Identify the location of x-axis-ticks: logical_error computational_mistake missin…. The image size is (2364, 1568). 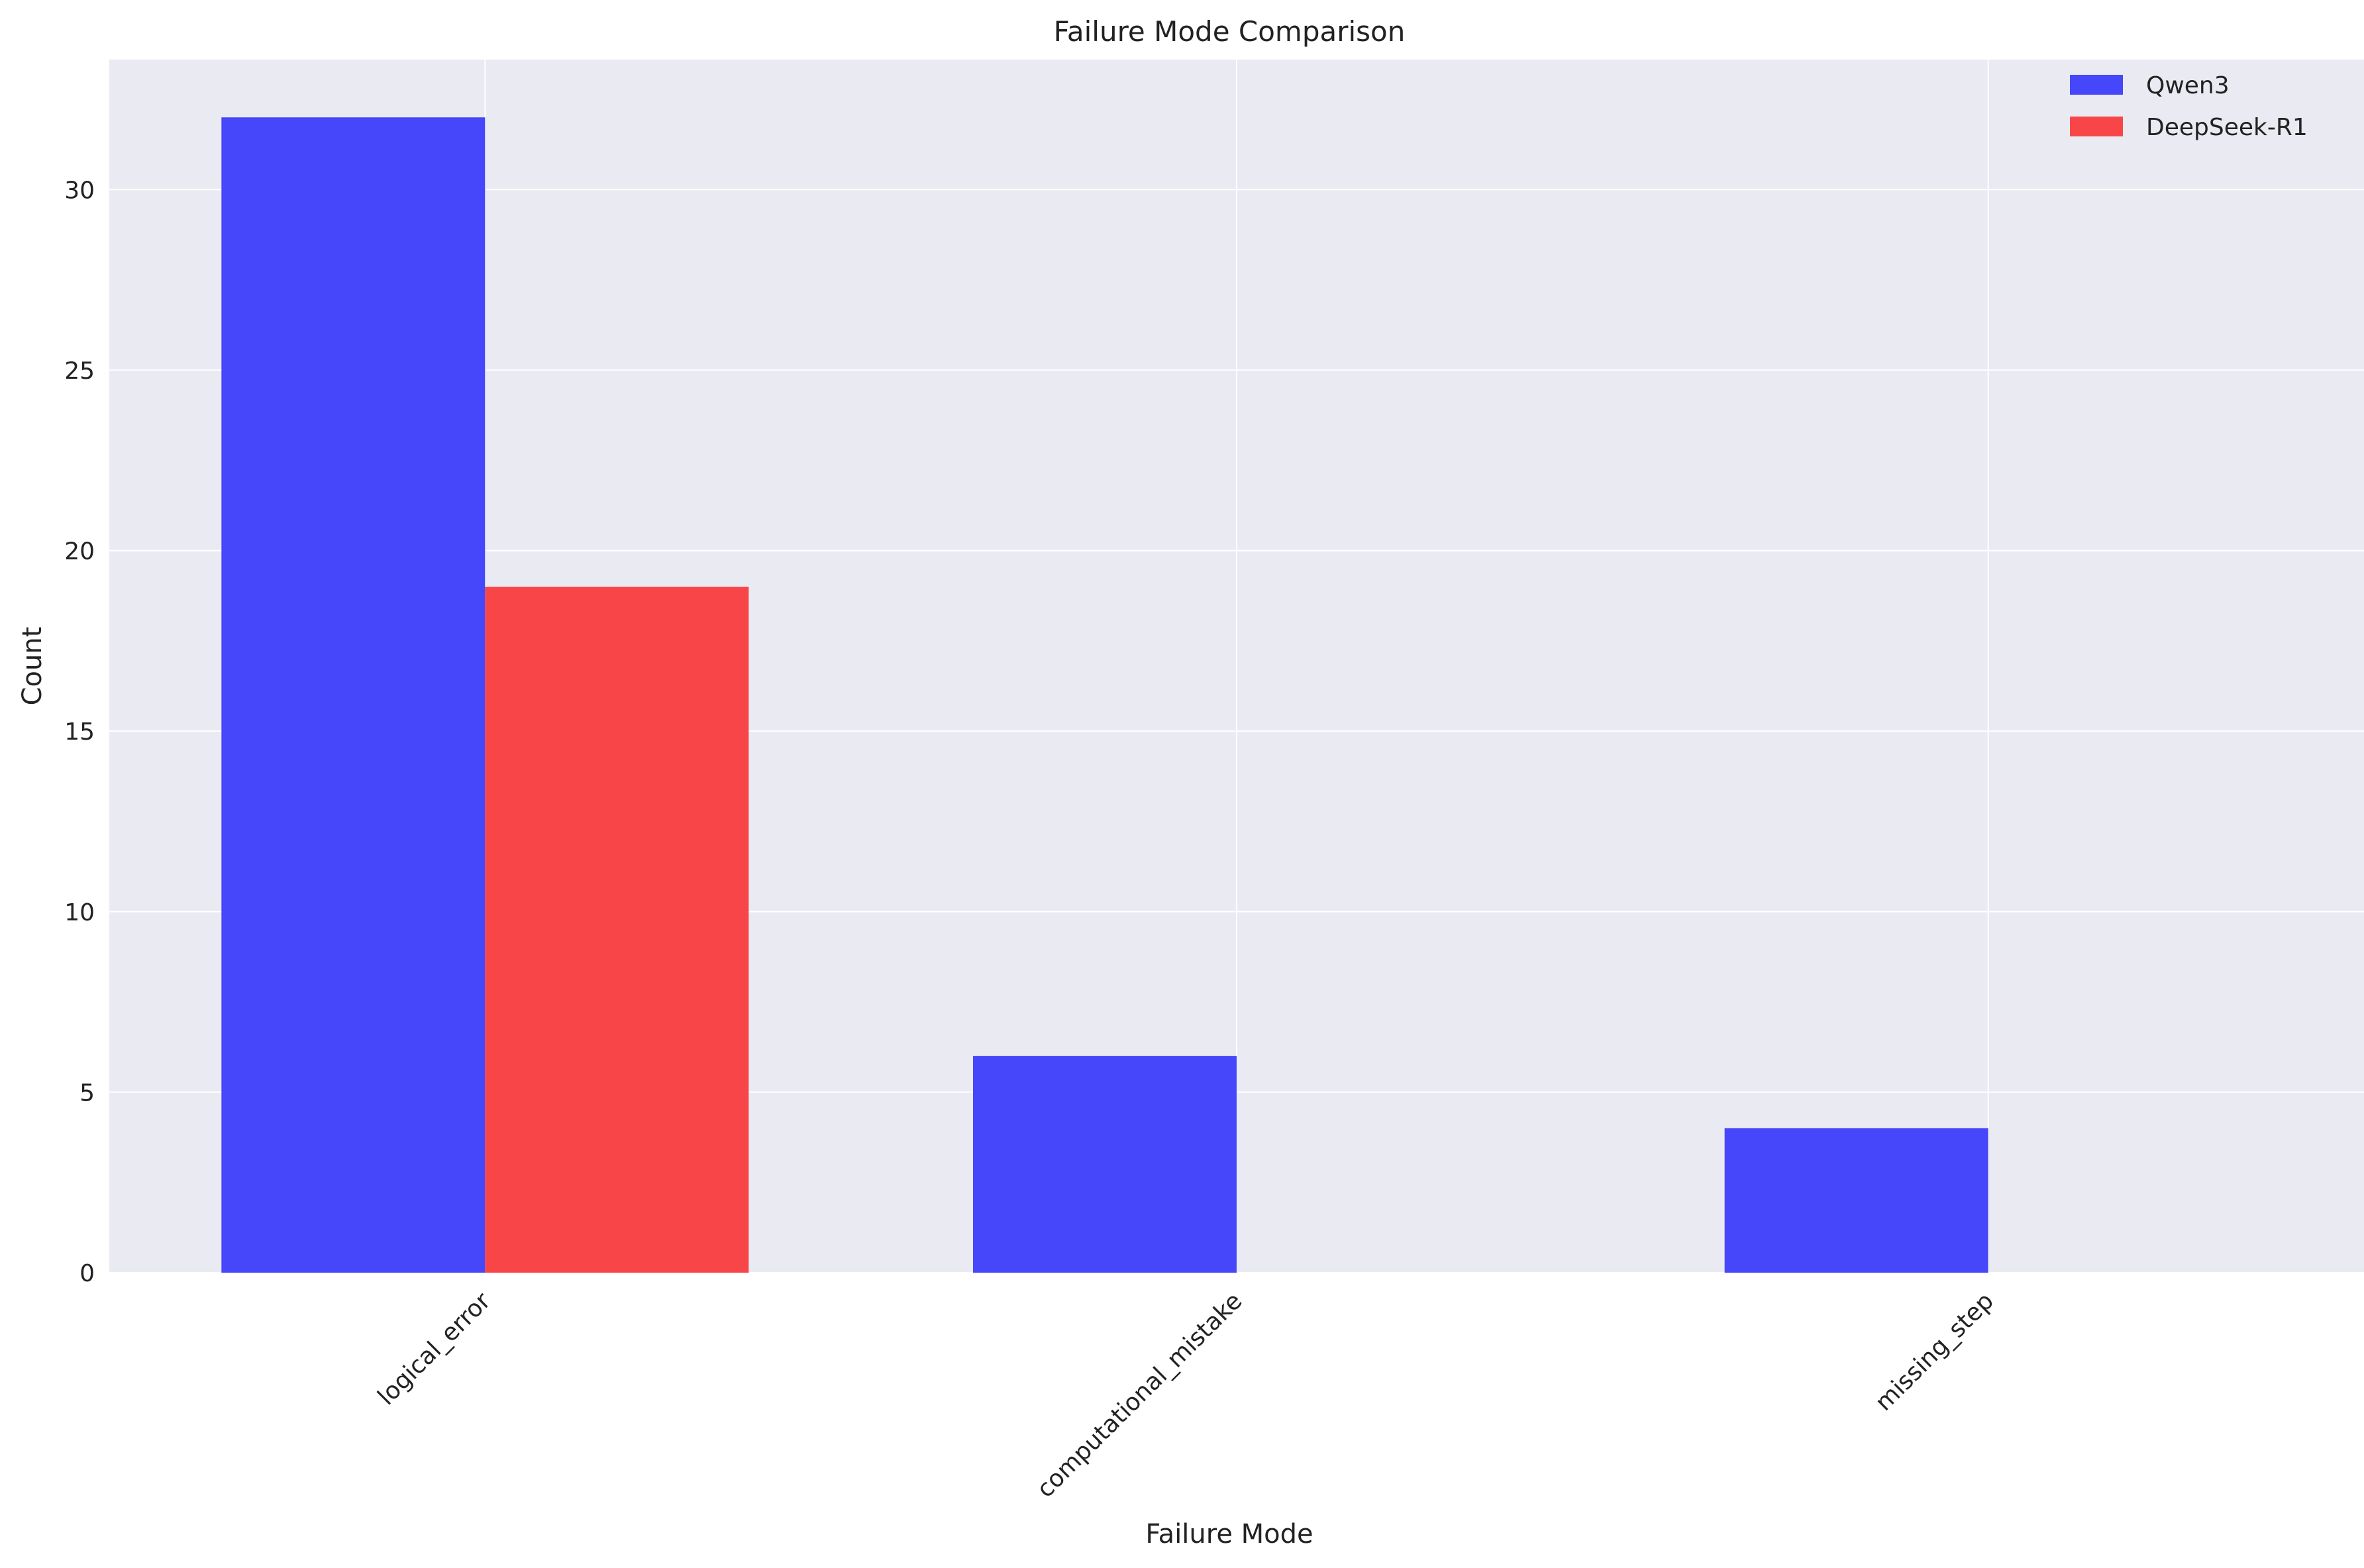
(1186, 1395).